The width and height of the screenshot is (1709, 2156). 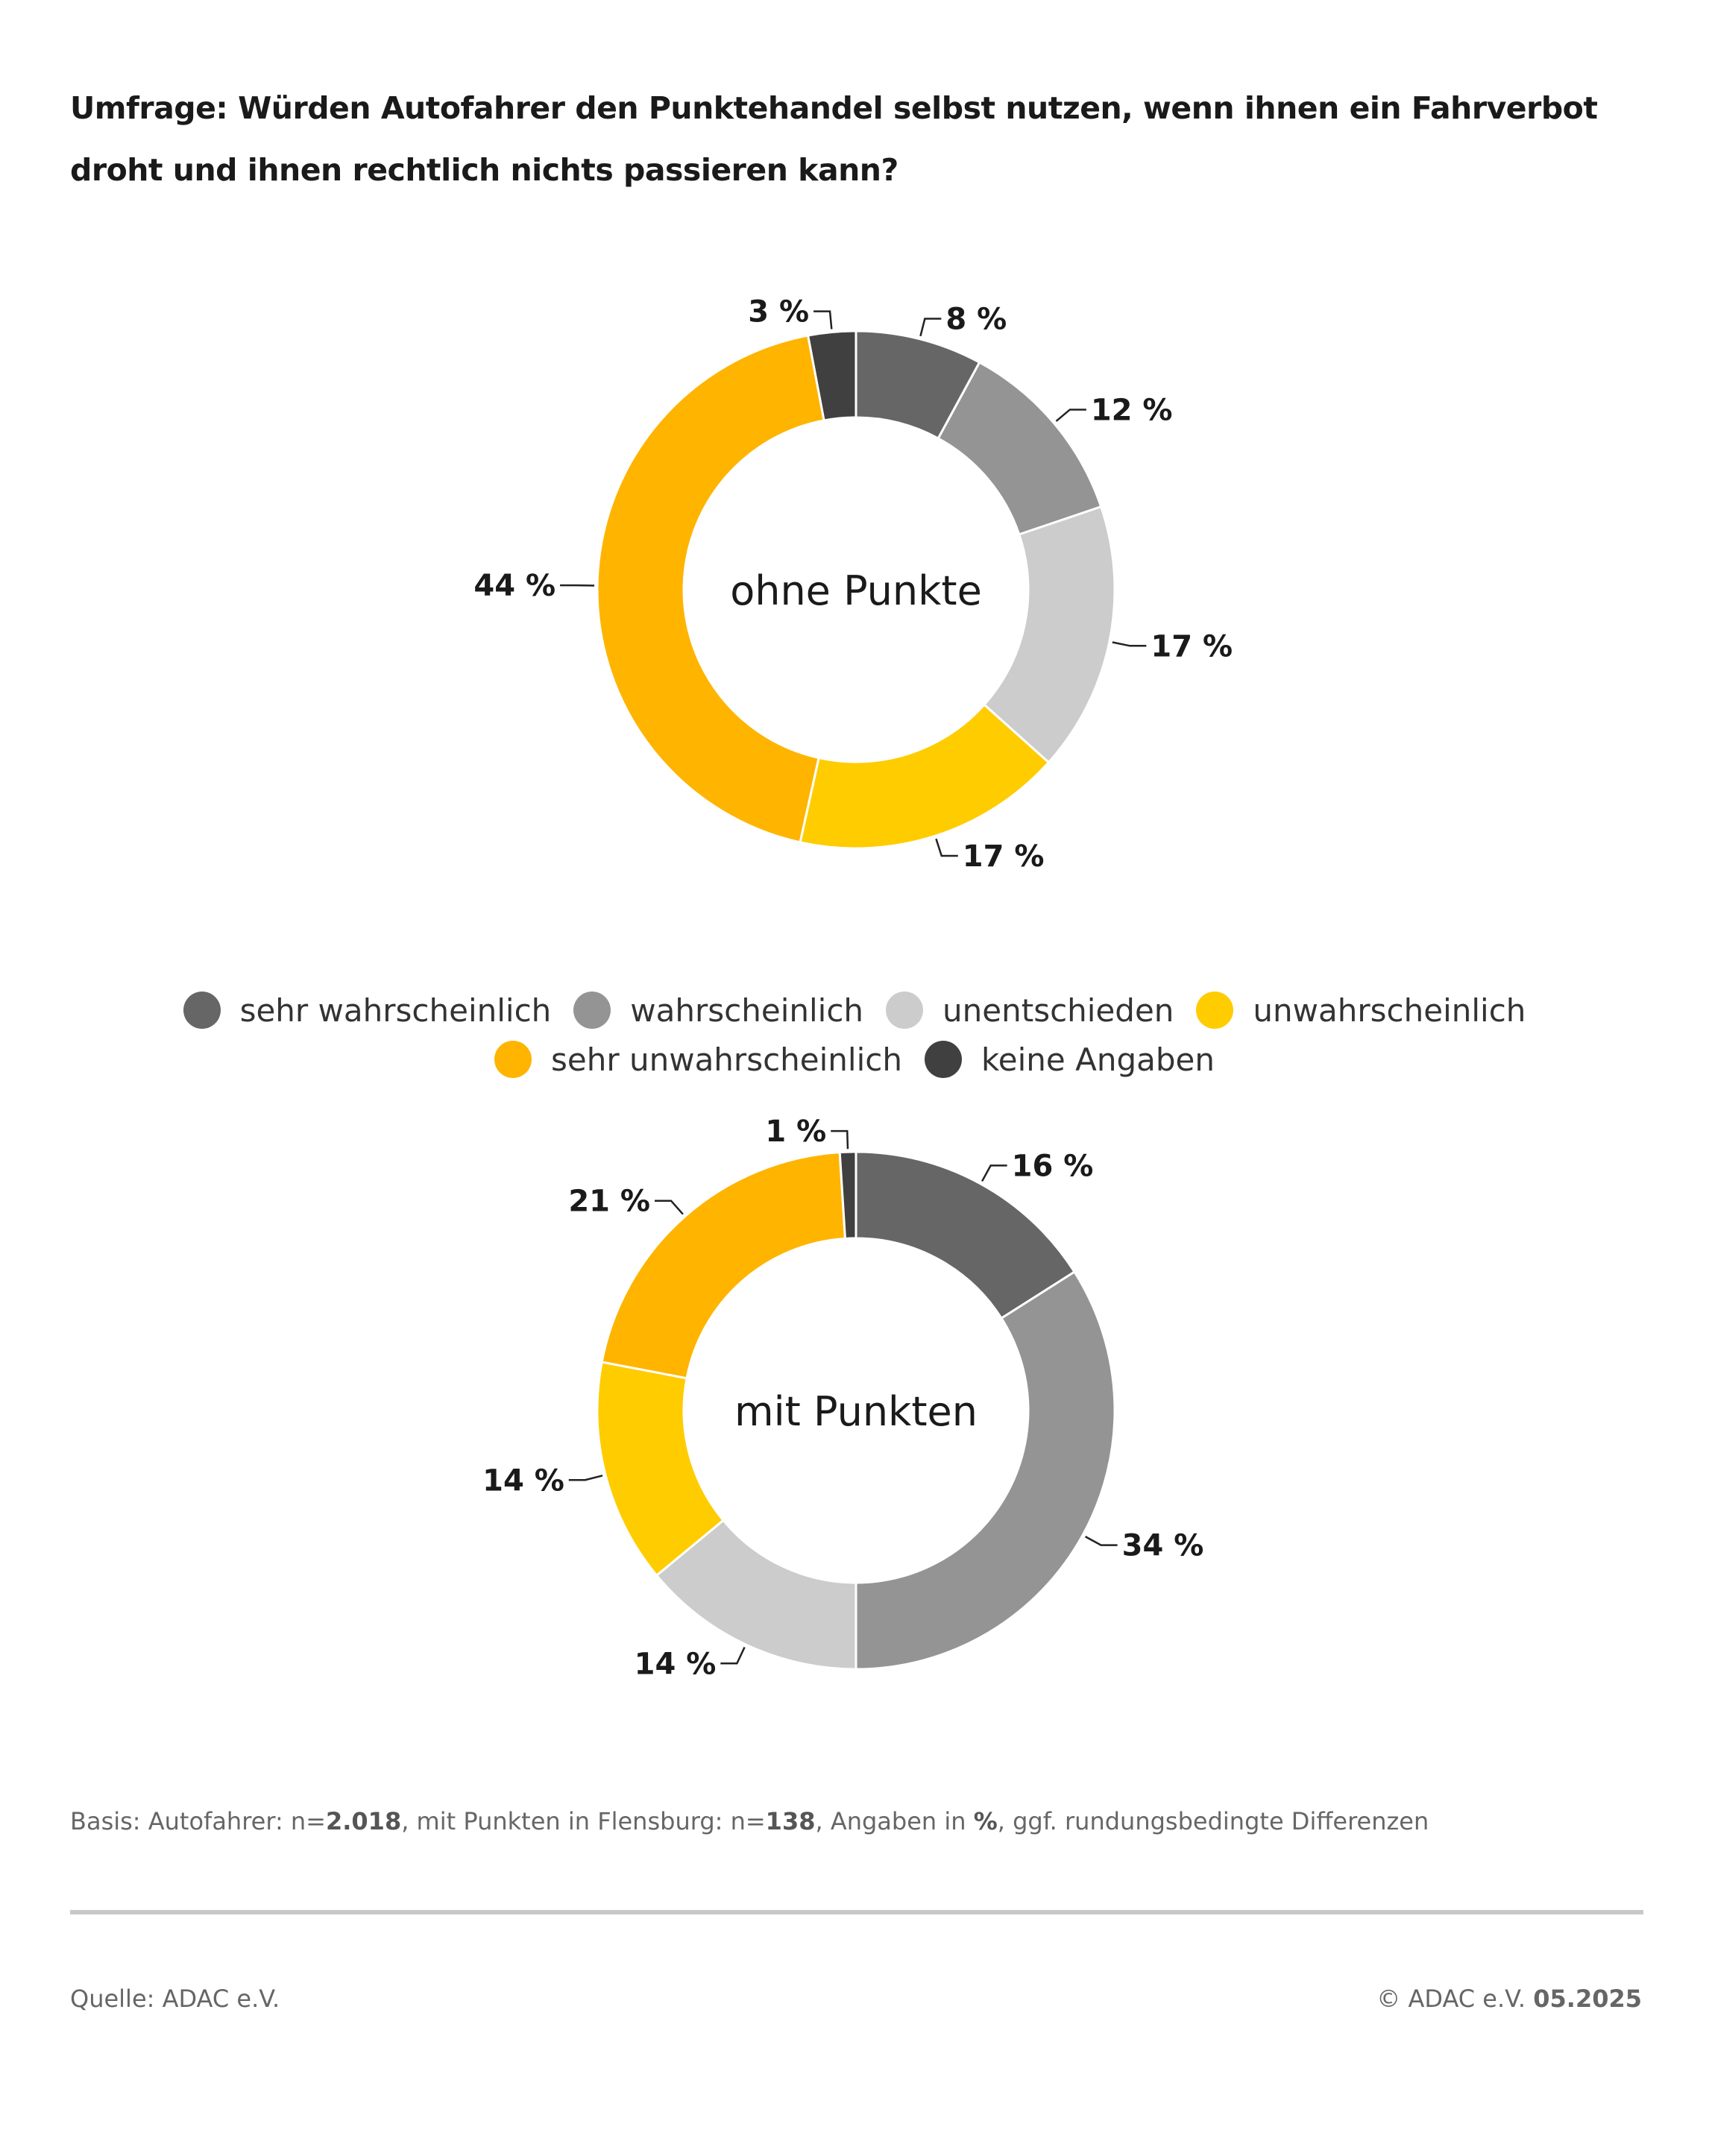 What do you see at coordinates (1053, 1166) in the screenshot?
I see `data-label: 16 %` at bounding box center [1053, 1166].